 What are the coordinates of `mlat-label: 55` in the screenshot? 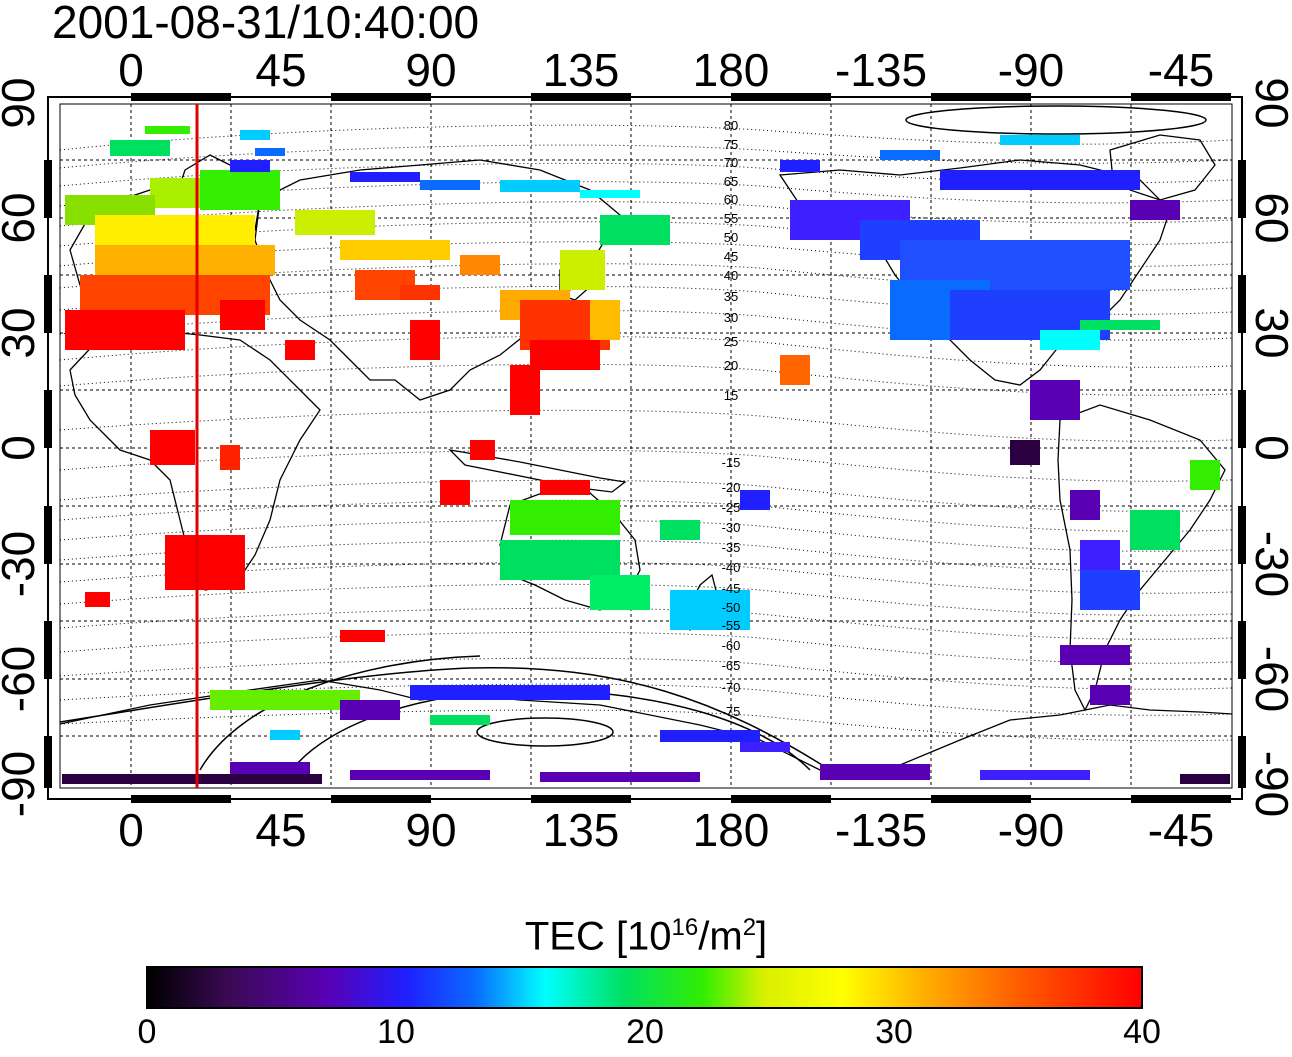 It's located at (731, 218).